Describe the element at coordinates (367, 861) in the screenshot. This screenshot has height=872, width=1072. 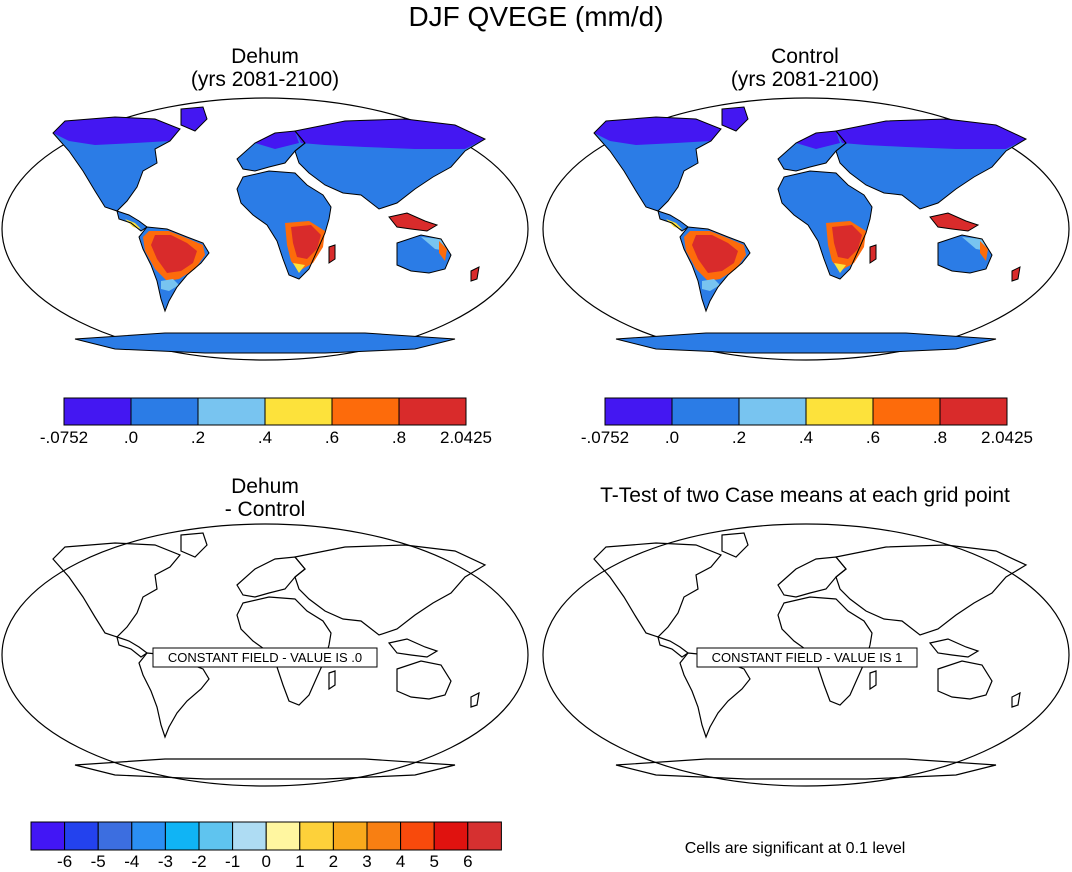
I see `colorbar-tick-label: 3` at that location.